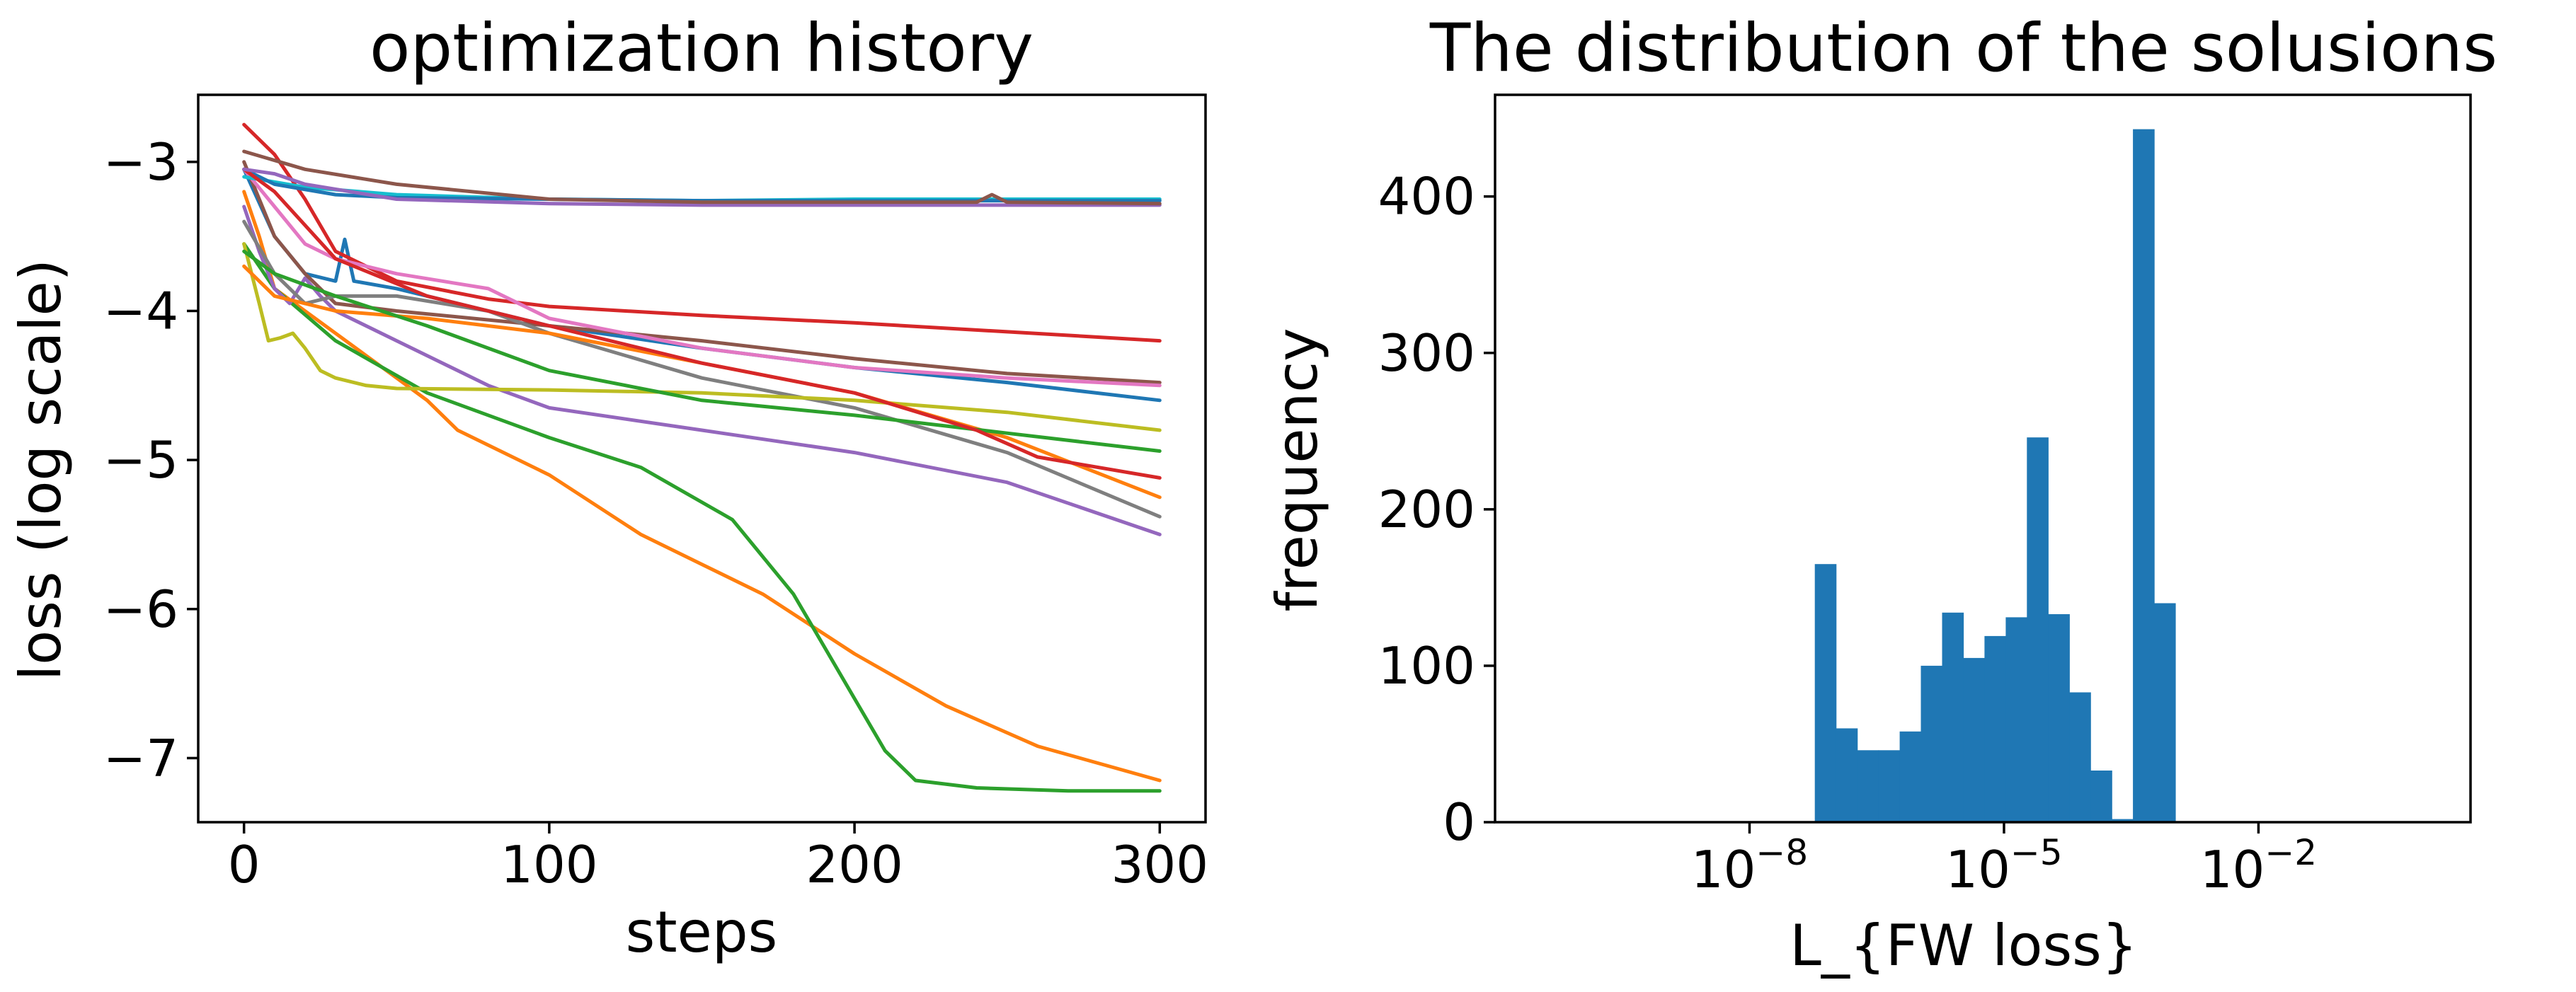  Describe the element at coordinates (1963, 946) in the screenshot. I see `x-axis-label: L_{FW loss}` at that location.